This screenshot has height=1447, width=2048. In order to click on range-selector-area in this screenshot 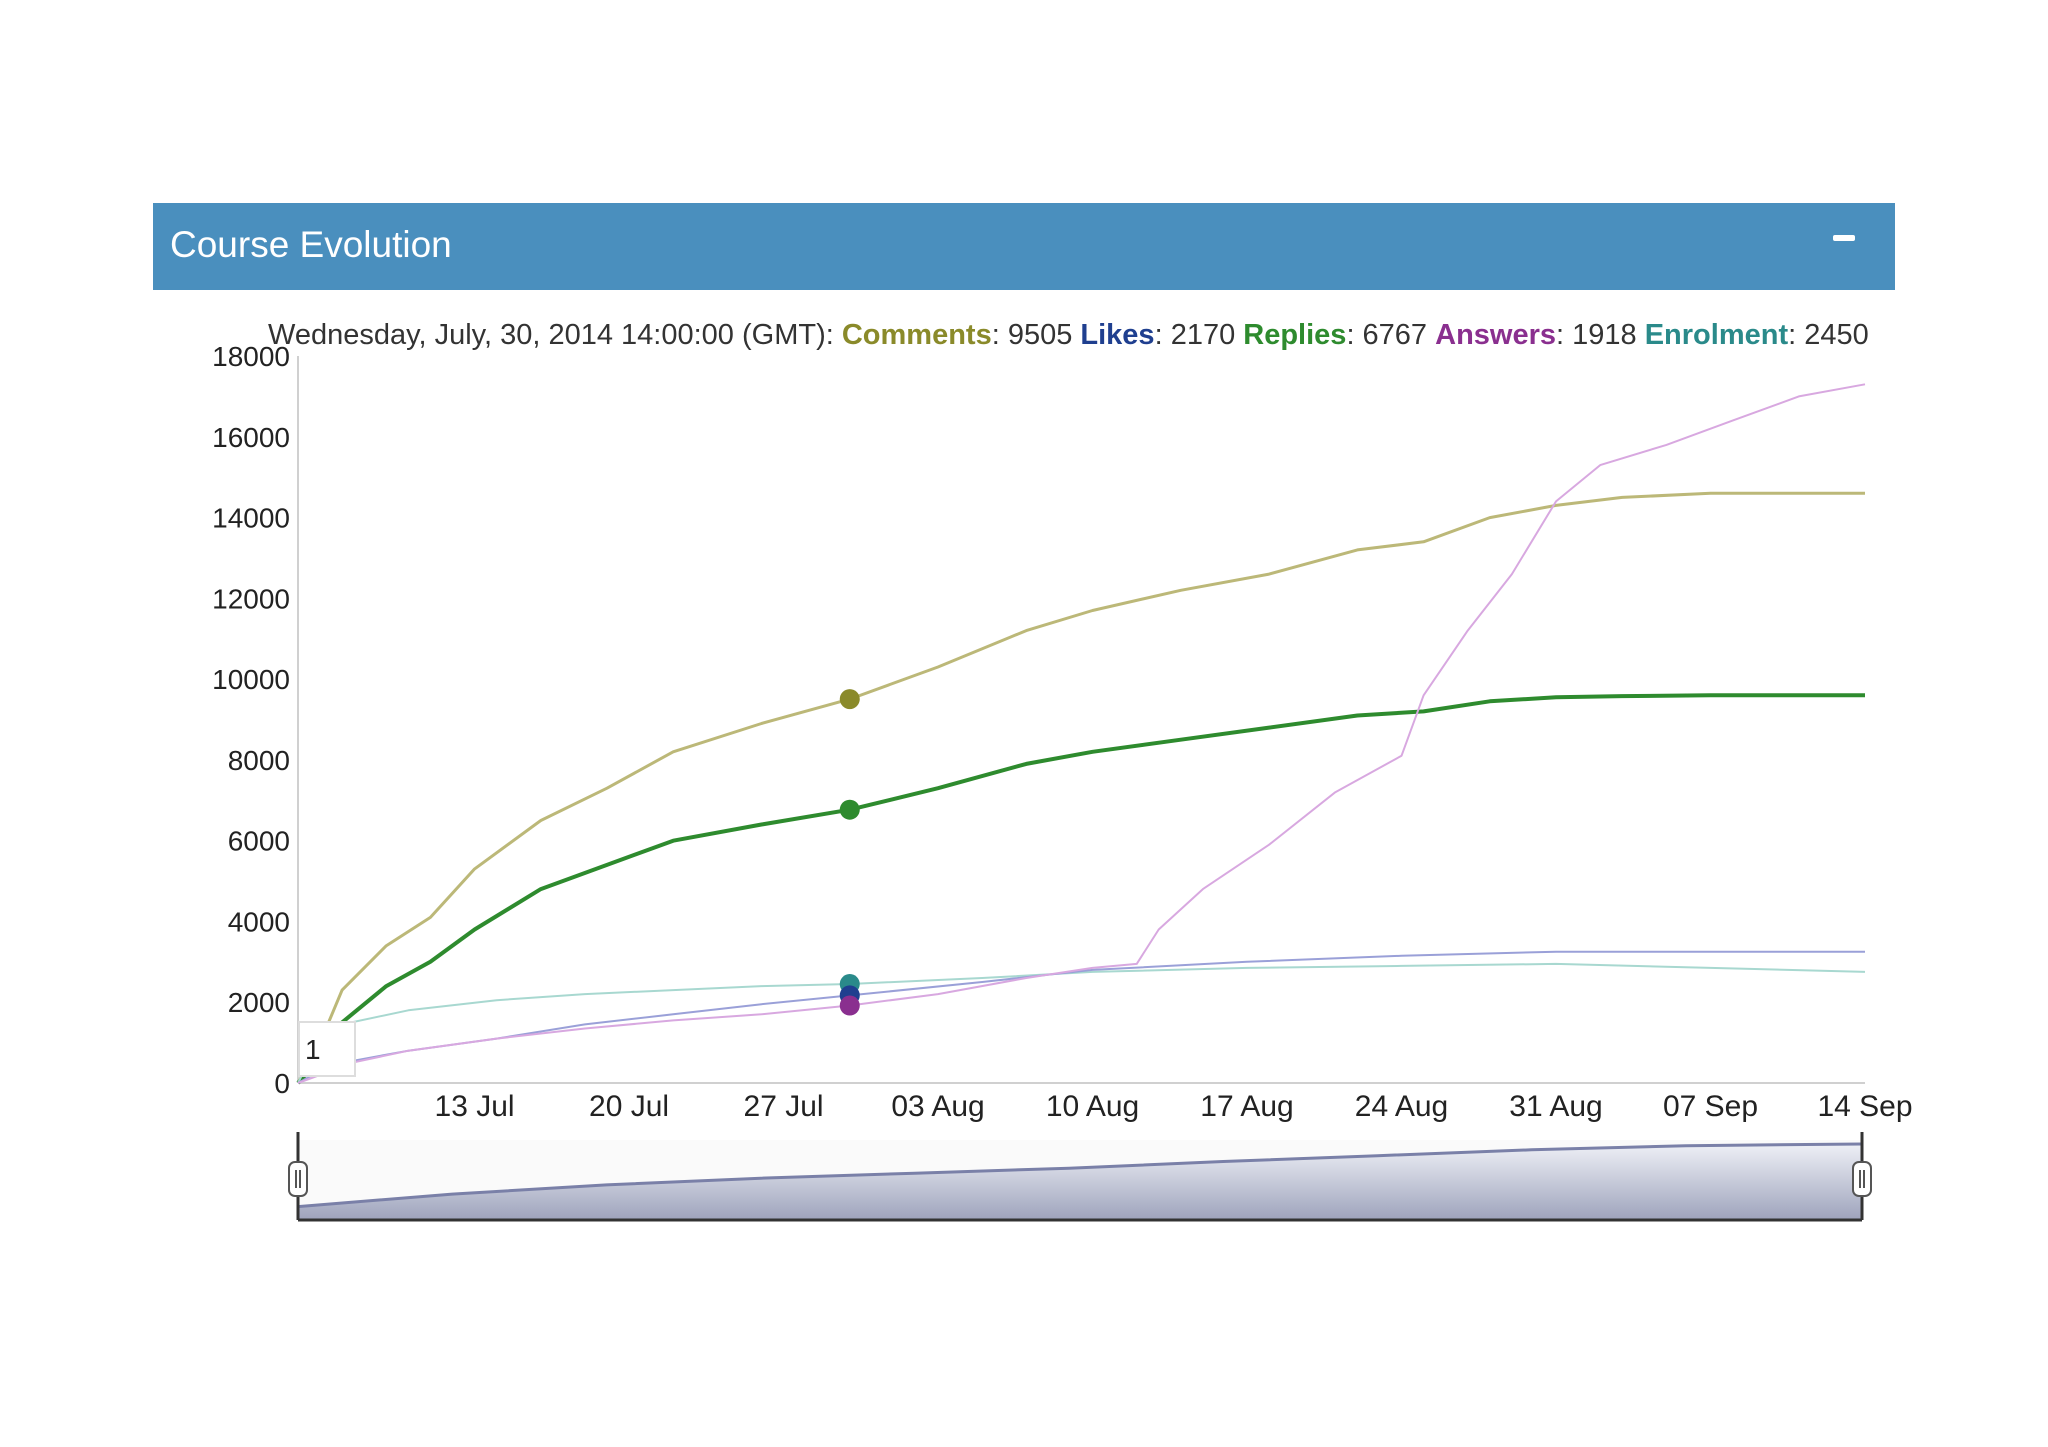, I will do `click(1080, 1182)`.